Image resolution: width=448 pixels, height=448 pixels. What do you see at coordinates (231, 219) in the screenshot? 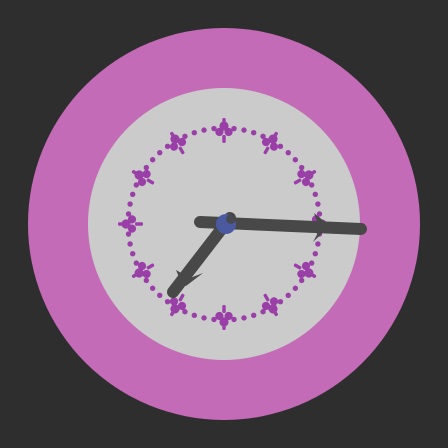
I see `center-cap-shadow` at bounding box center [231, 219].